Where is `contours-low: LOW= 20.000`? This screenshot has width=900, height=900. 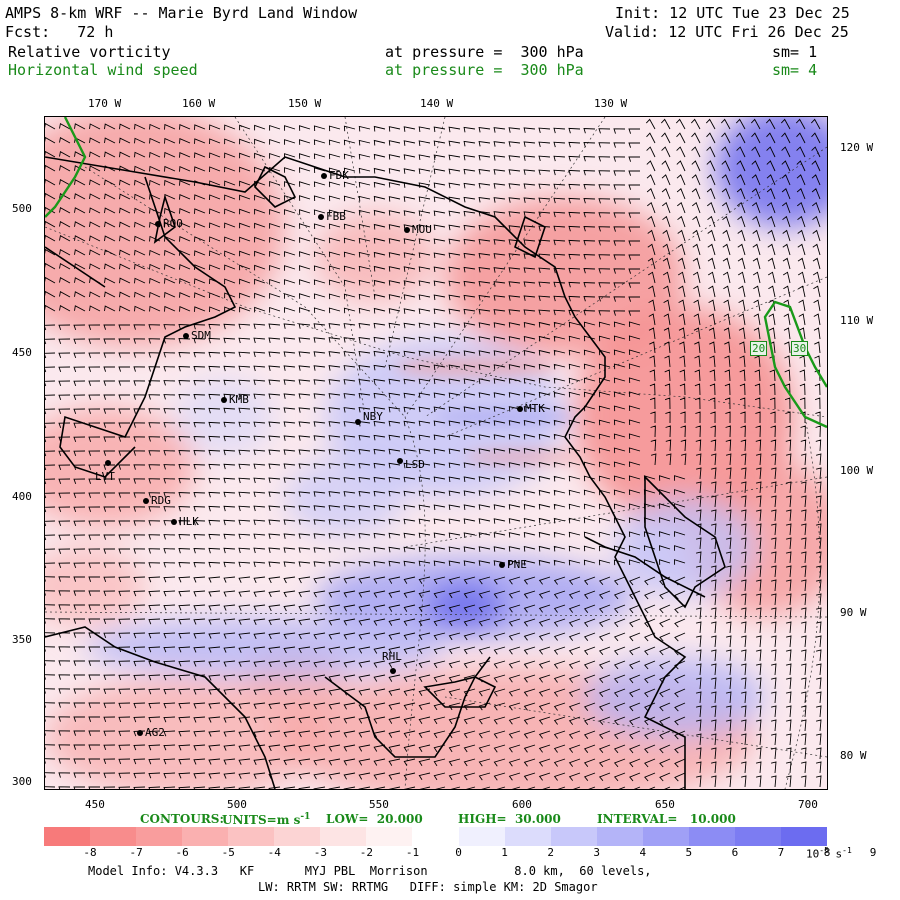
contours-low: LOW= 20.000 is located at coordinates (374, 819).